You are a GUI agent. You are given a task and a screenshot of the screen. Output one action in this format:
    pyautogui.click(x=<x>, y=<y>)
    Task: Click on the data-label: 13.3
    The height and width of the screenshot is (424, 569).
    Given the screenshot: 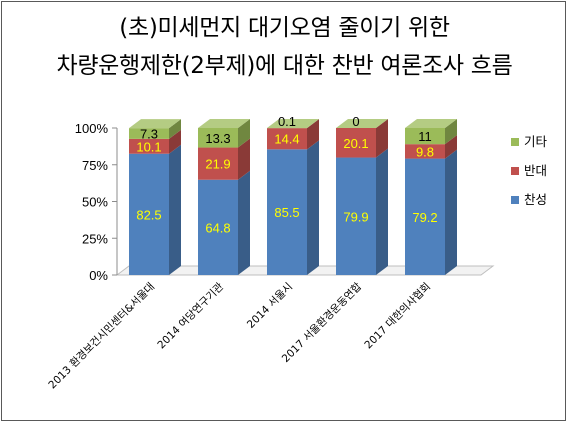 What is the action you would take?
    pyautogui.click(x=217, y=138)
    